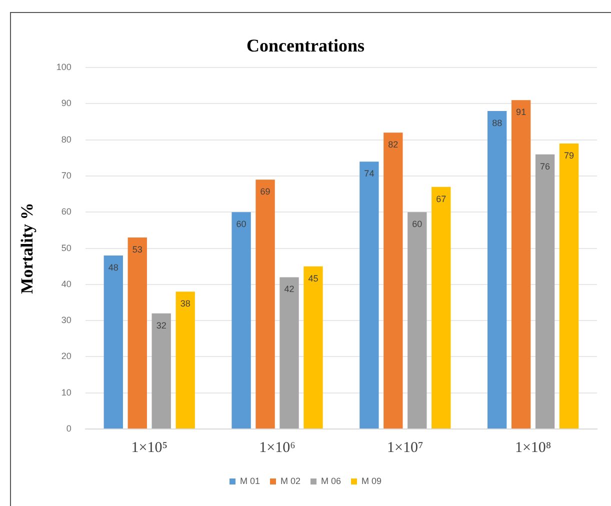 The image size is (611, 506). What do you see at coordinates (64, 67) in the screenshot?
I see `y-tick-label: 100` at bounding box center [64, 67].